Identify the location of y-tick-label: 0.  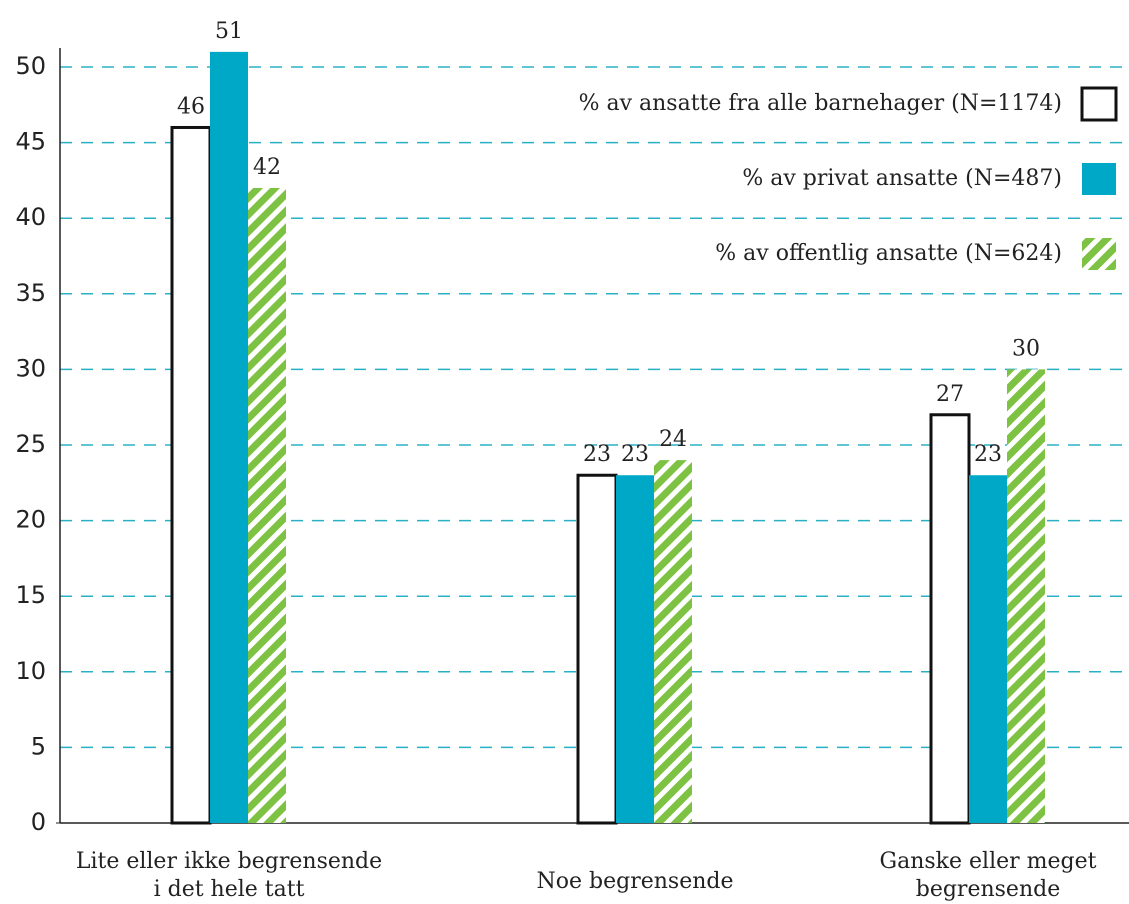
(38, 822).